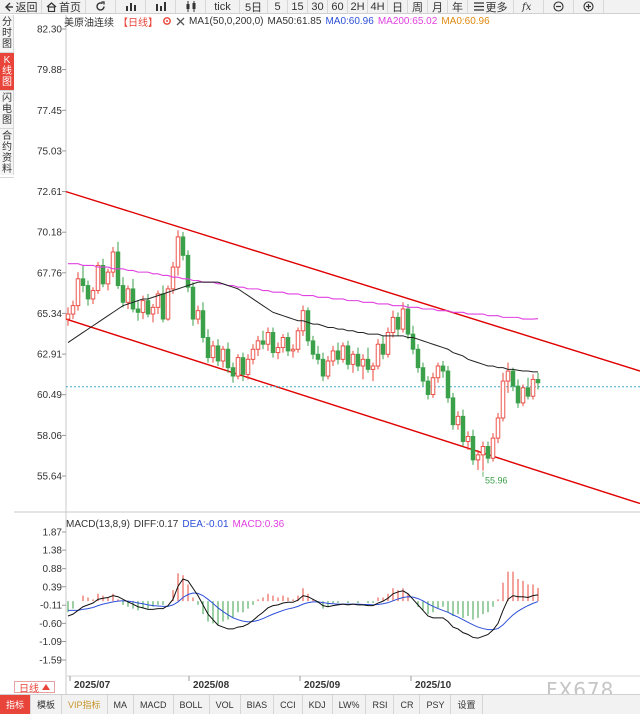  What do you see at coordinates (465, 21) in the screenshot?
I see `legend-ma0-b: MA0:60.96` at bounding box center [465, 21].